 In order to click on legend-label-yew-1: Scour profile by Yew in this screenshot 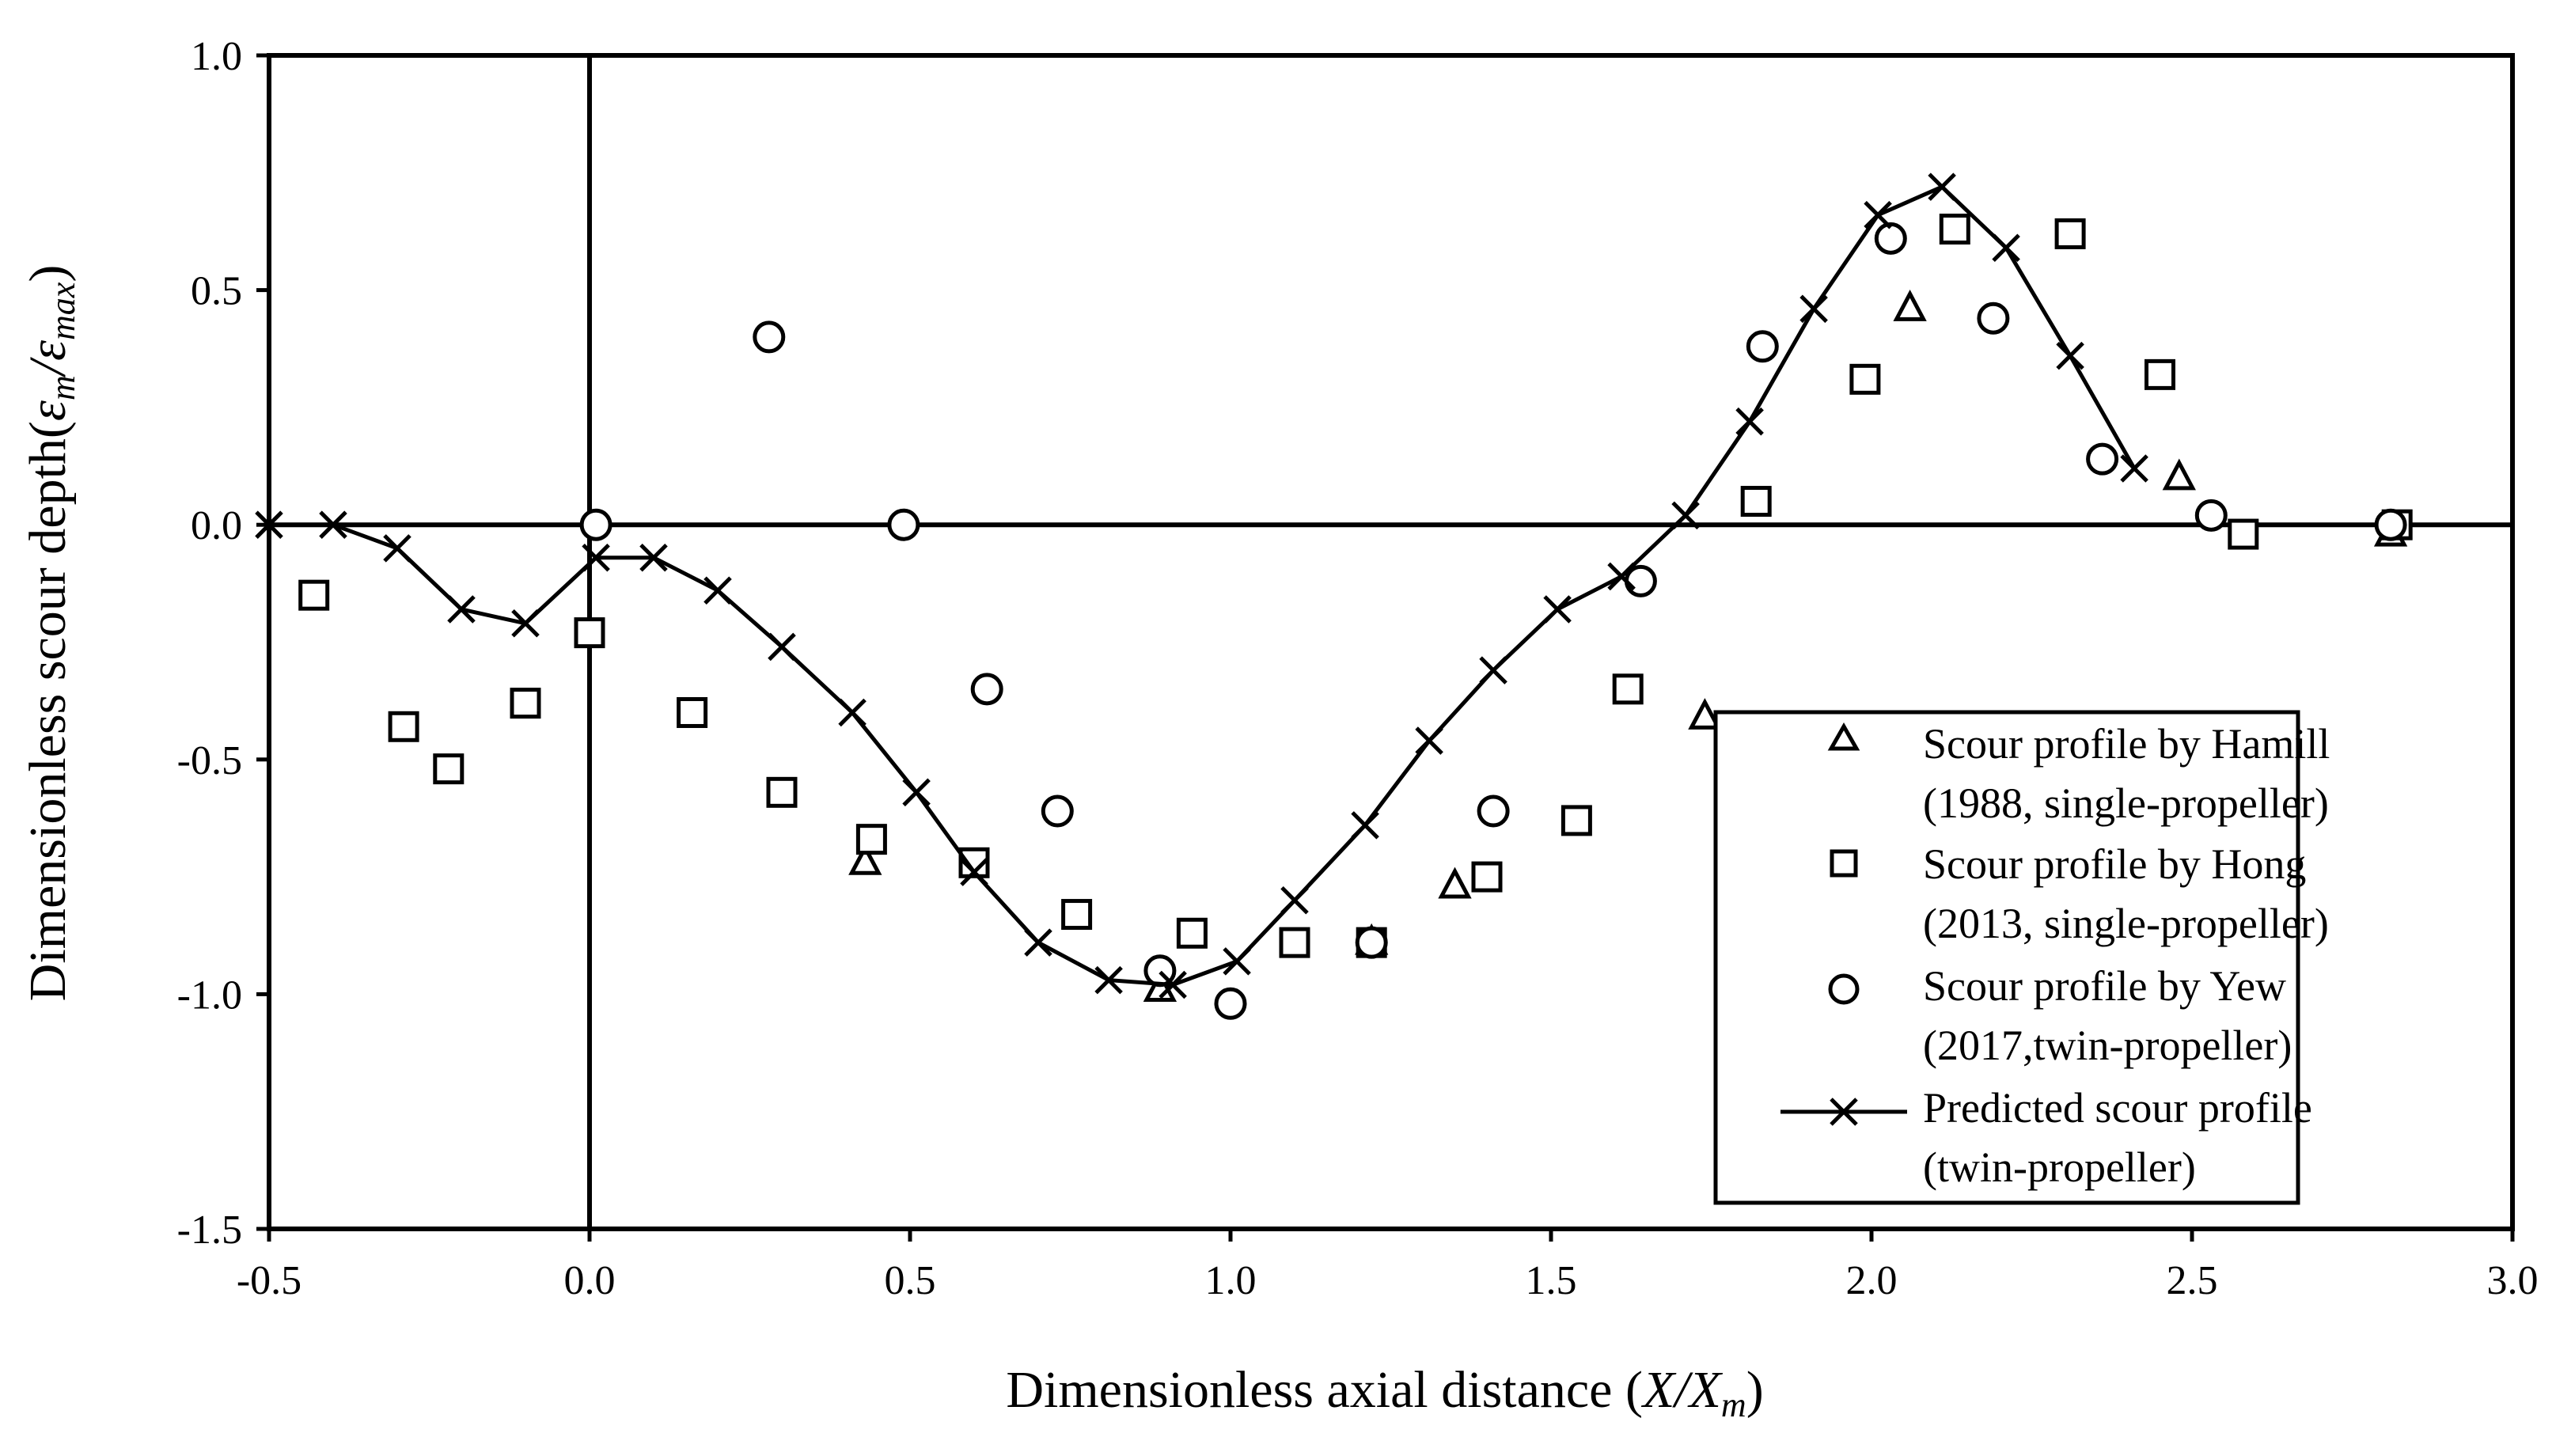, I will do `click(2104, 986)`.